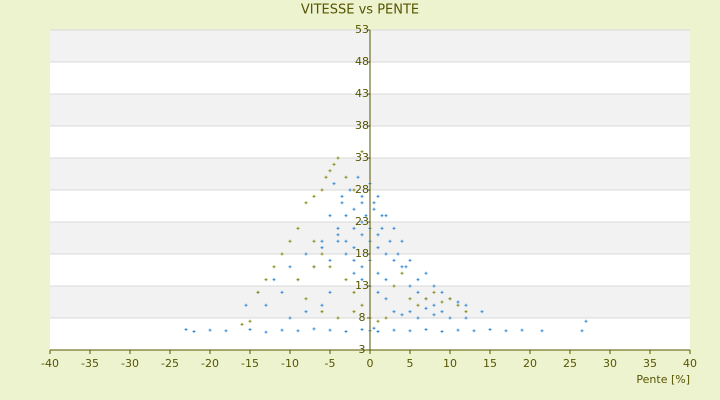 This screenshot has height=400, width=720. I want to click on y-tick-label: 38, so click(362, 125).